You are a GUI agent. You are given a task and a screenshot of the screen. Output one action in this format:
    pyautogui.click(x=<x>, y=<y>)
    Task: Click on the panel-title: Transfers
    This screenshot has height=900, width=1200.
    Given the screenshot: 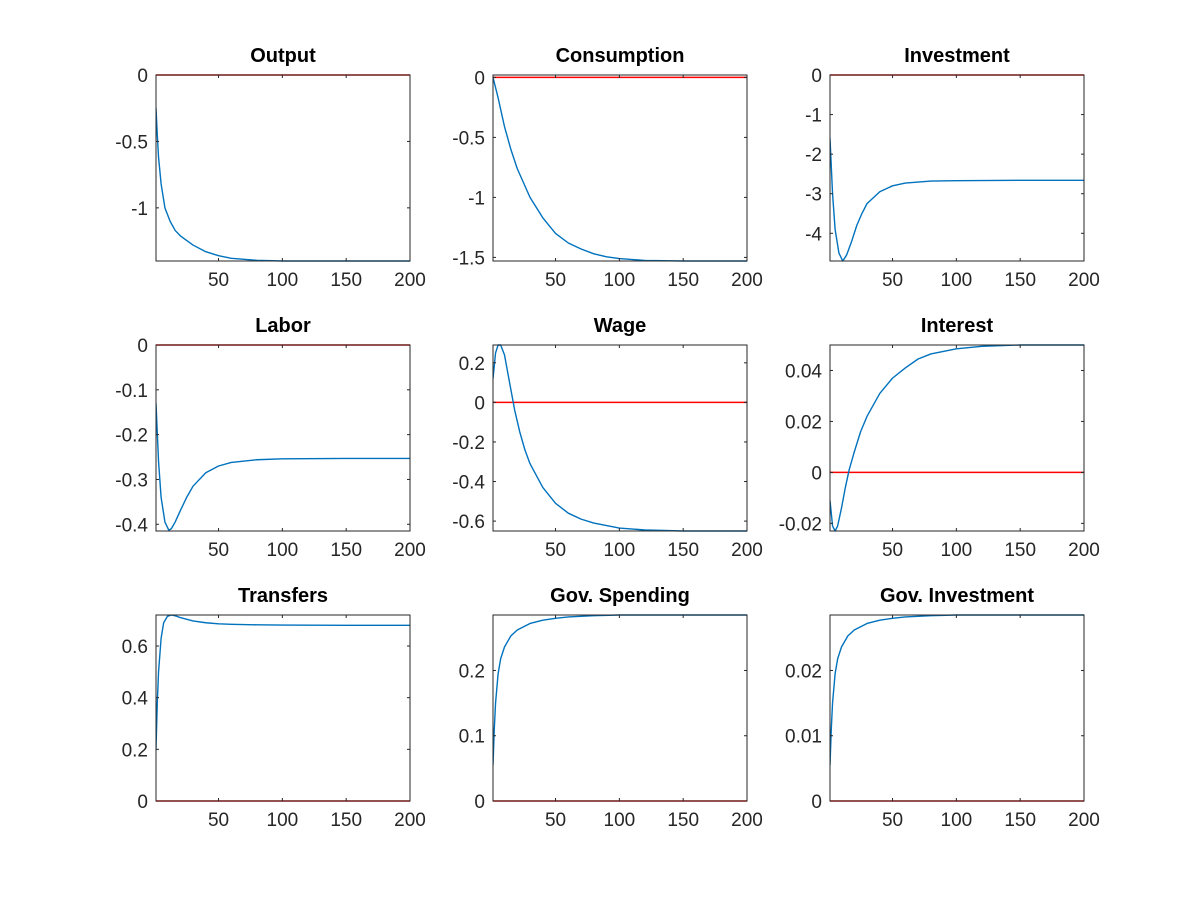 What is the action you would take?
    pyautogui.click(x=283, y=596)
    